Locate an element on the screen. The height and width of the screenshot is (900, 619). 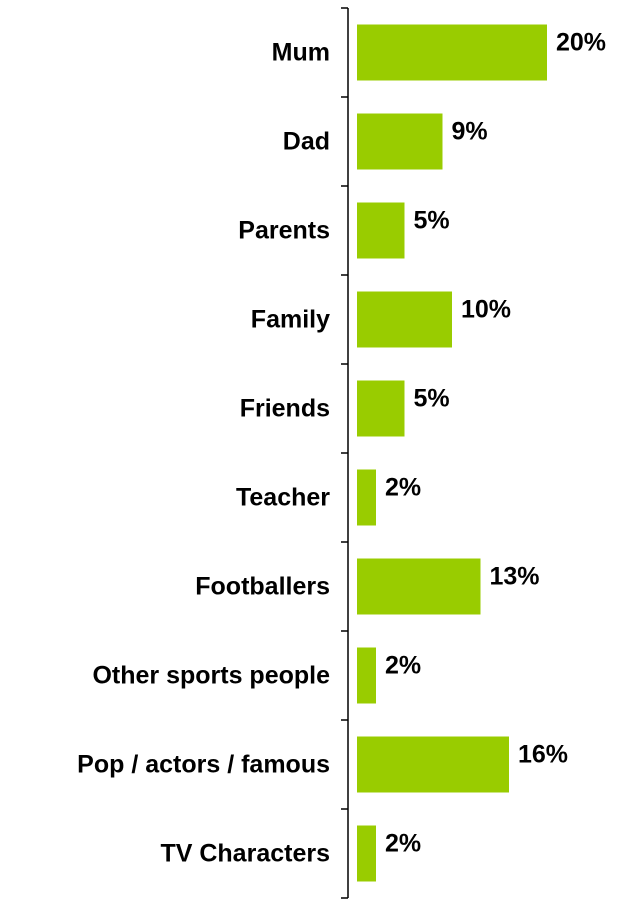
category-label: Friends is located at coordinates (285, 409).